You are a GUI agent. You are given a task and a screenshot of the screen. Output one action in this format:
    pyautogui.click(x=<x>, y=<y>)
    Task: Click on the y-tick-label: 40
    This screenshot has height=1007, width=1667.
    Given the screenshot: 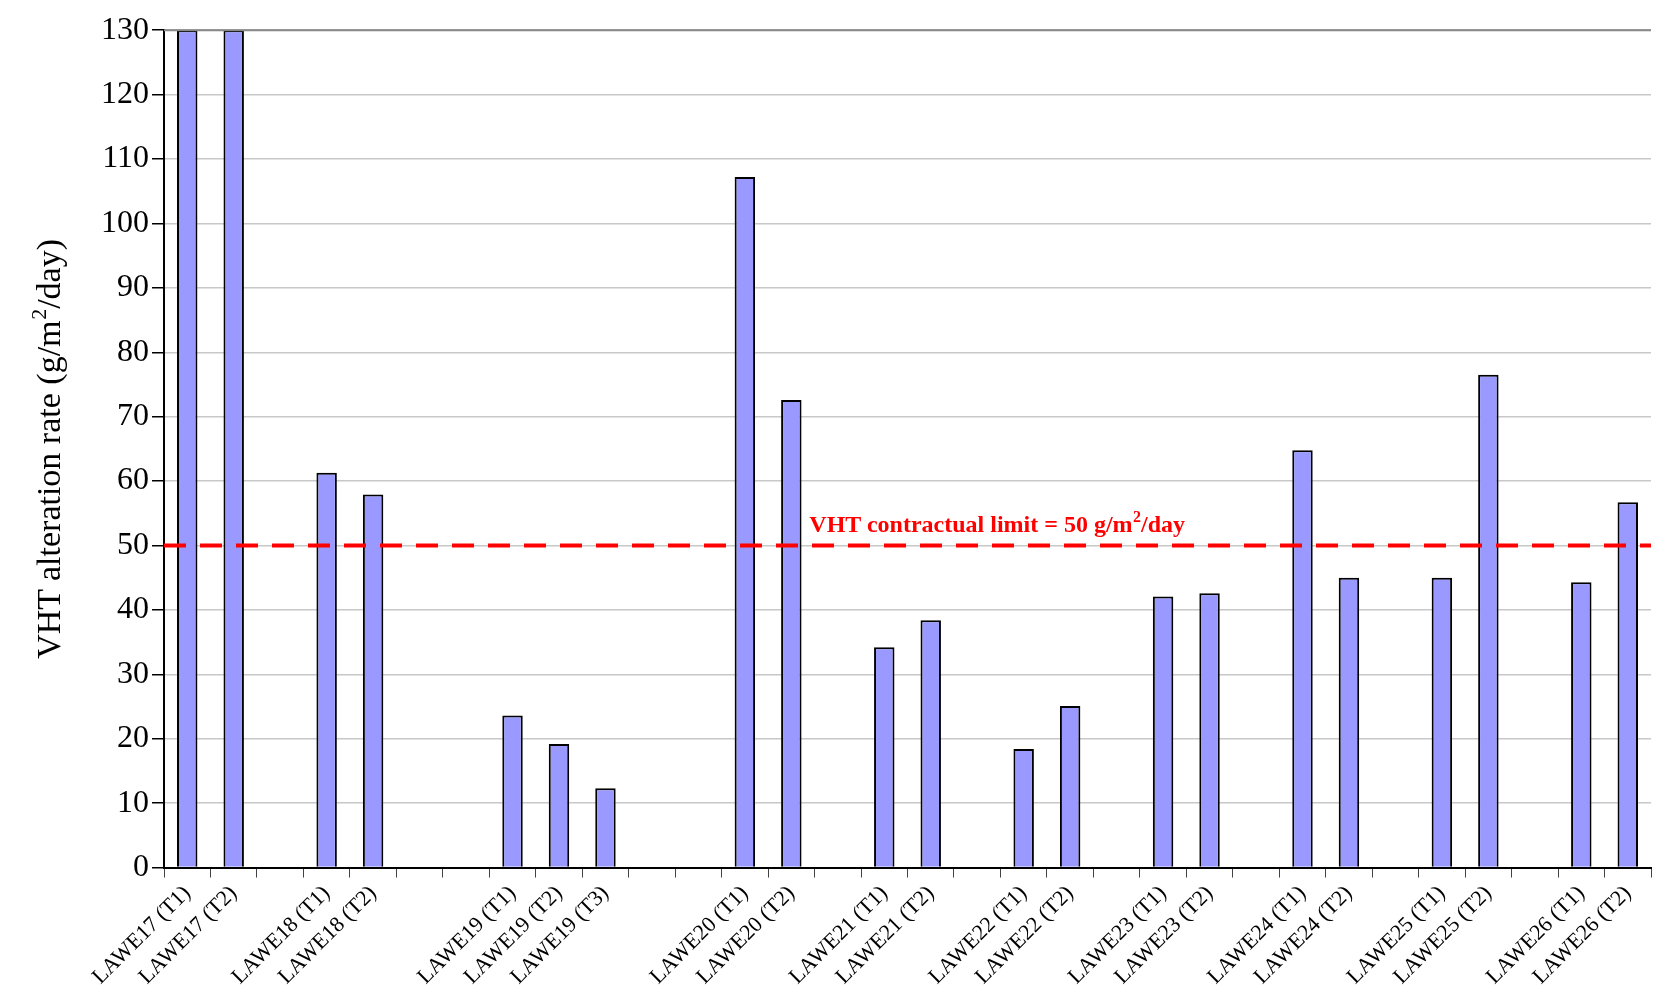 What is the action you would take?
    pyautogui.click(x=133, y=607)
    